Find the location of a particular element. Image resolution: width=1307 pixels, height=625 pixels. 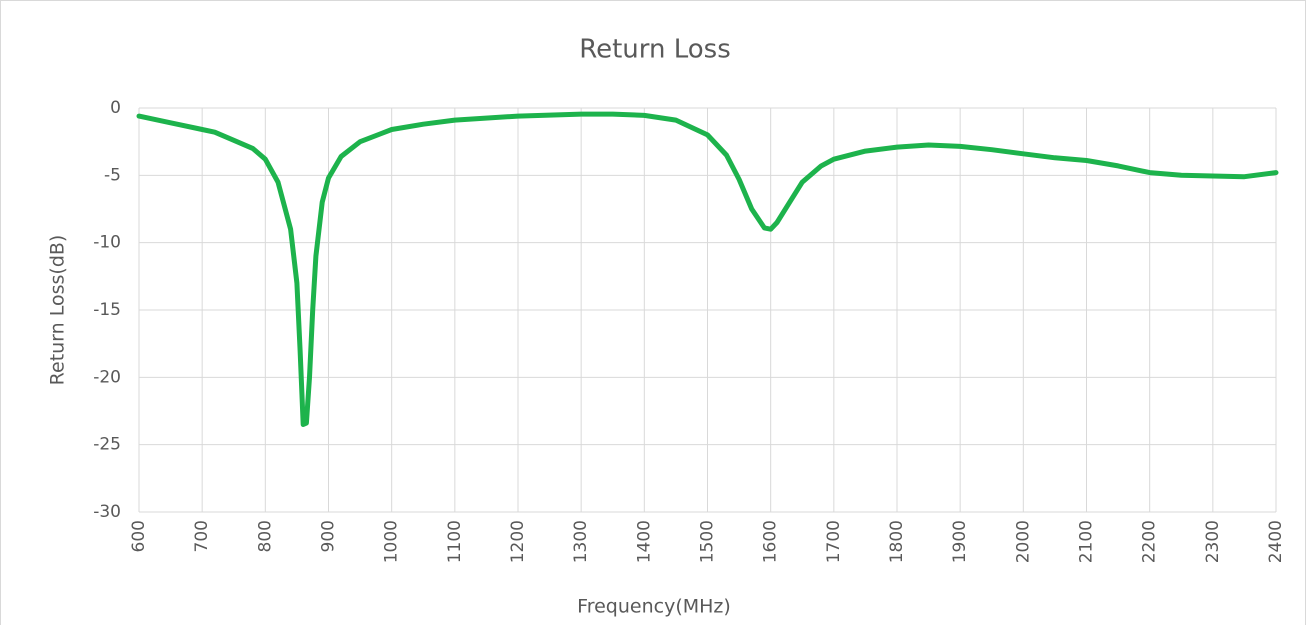

x-tick-label: 1700 is located at coordinates (834, 541).